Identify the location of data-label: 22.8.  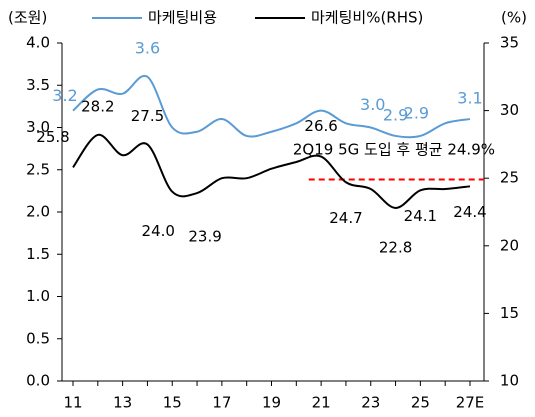
(395, 247).